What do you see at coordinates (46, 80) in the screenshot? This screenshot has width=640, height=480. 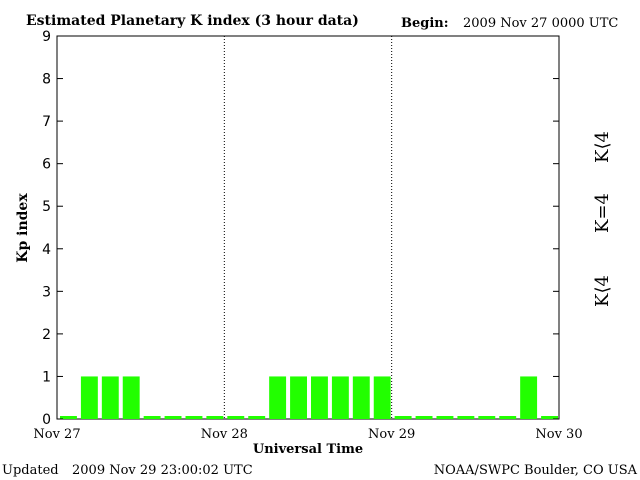 I see `y-tick-label: 8` at bounding box center [46, 80].